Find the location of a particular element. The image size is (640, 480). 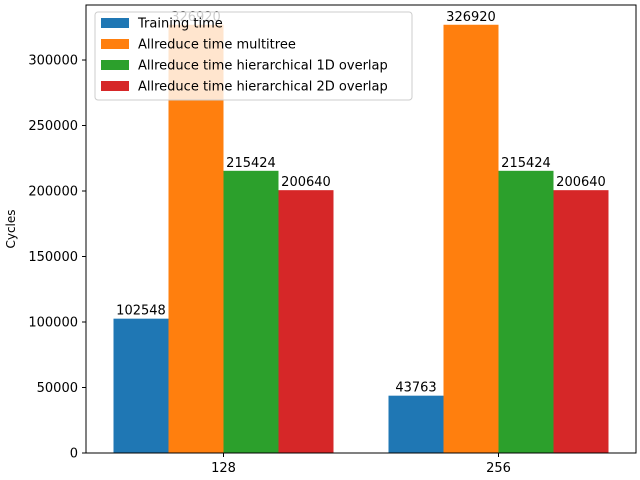

y-tick-label: 50000 is located at coordinates (57, 388).